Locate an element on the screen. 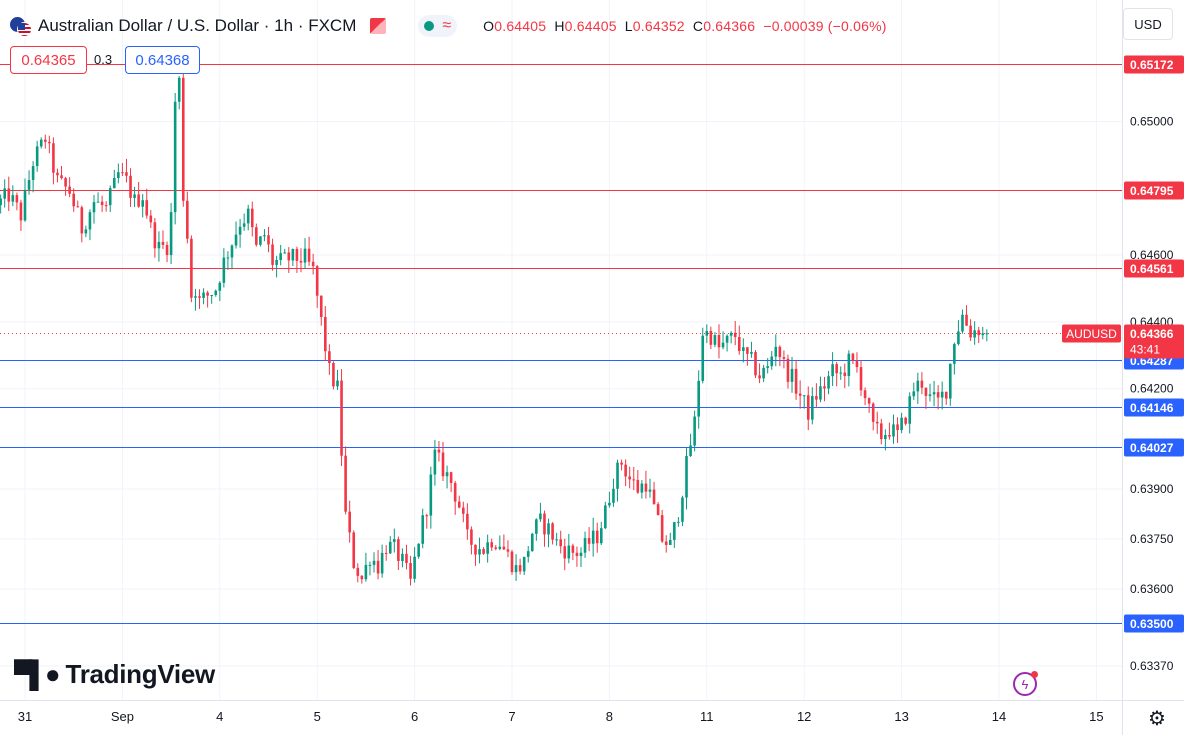 The height and width of the screenshot is (735, 1184). currency-button: USD is located at coordinates (1148, 24).